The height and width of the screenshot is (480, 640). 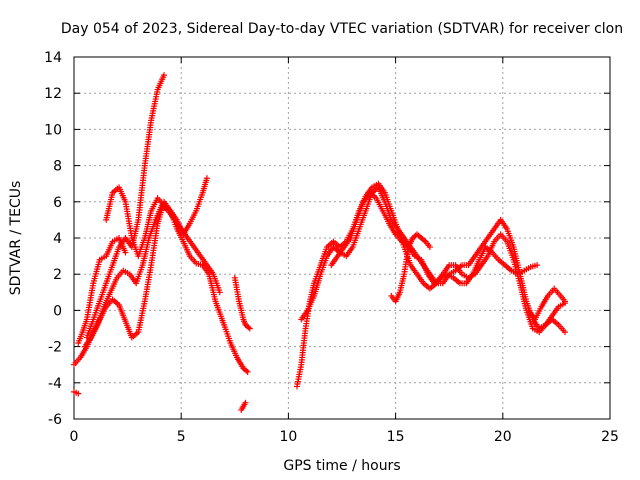 I want to click on y-tick-label: 0, so click(x=57, y=311).